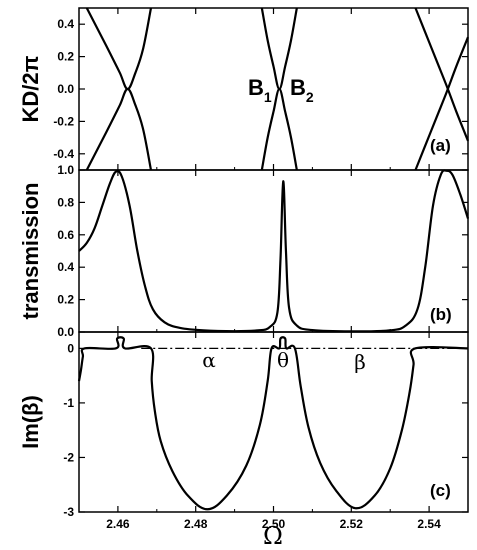 This screenshot has width=477, height=550. Describe the element at coordinates (298, 87) in the screenshot. I see `band-b2-letter: B` at that location.